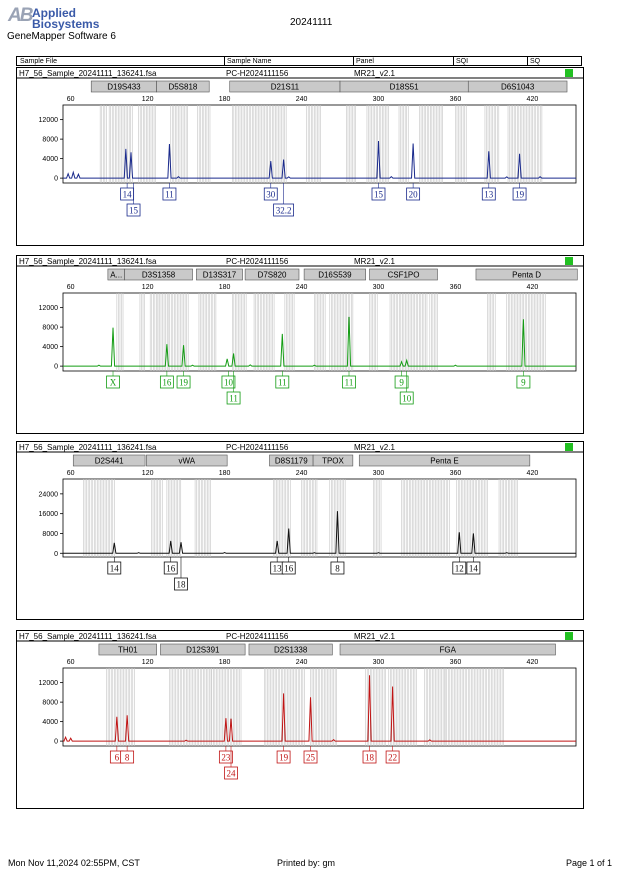 The height and width of the screenshot is (877, 620). What do you see at coordinates (306, 863) in the screenshot?
I see `footer-printed-by: Printed by: gm` at bounding box center [306, 863].